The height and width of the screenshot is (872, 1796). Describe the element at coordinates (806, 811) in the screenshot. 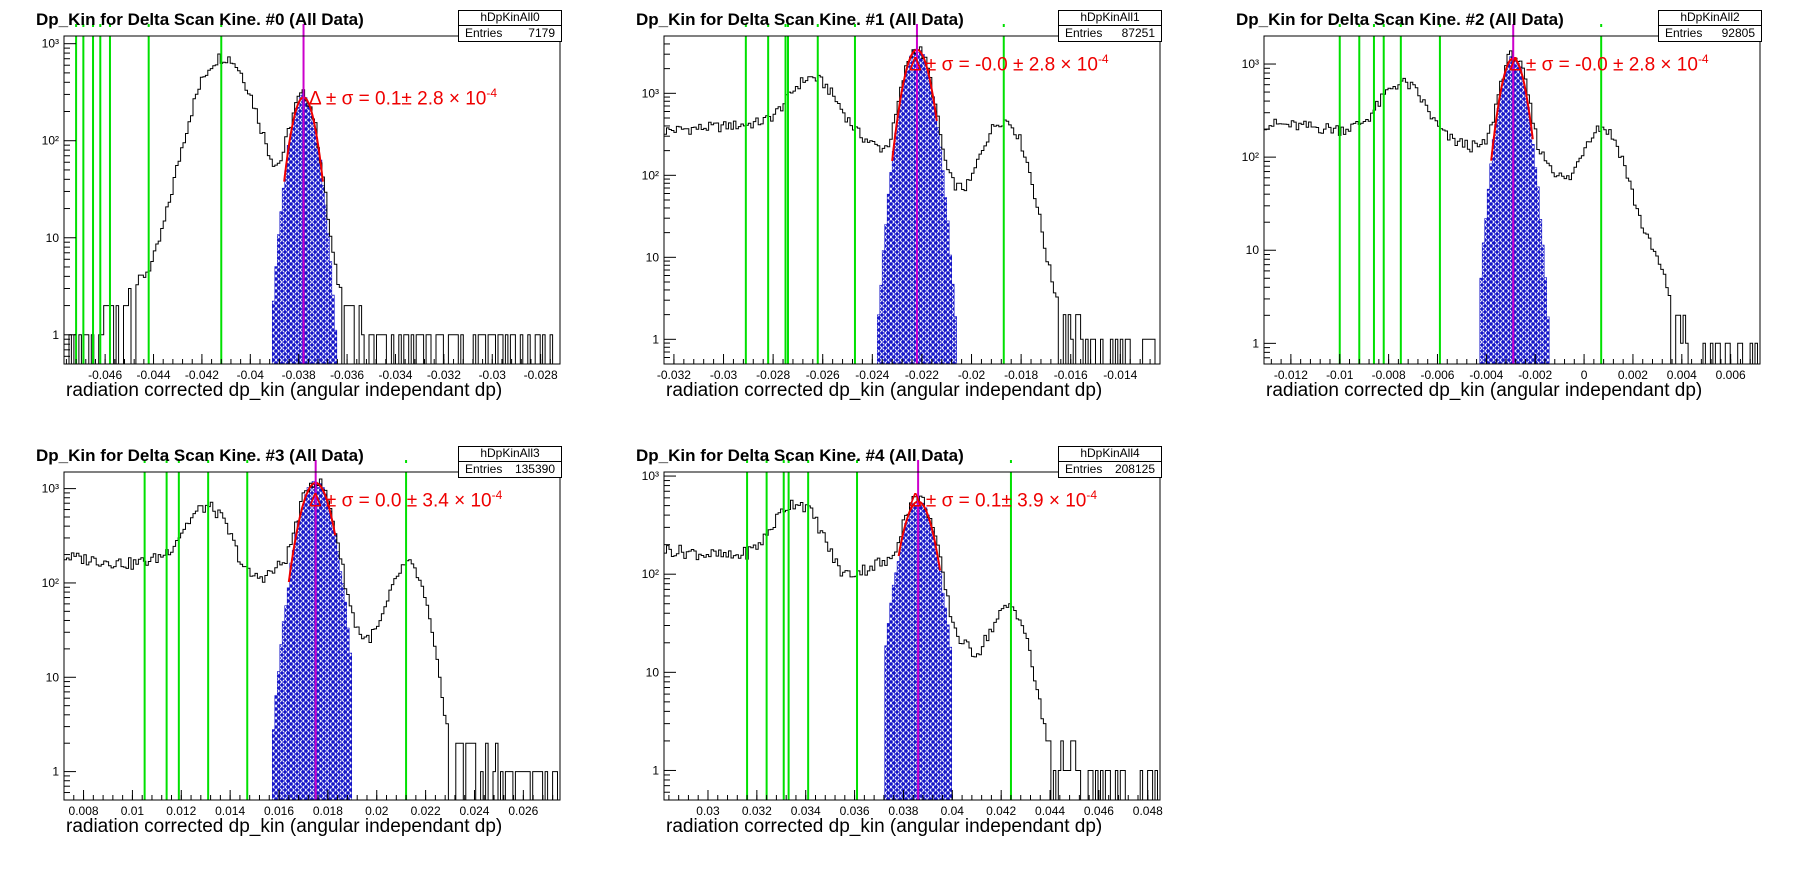

I see `x-tick-label: 0.034` at that location.